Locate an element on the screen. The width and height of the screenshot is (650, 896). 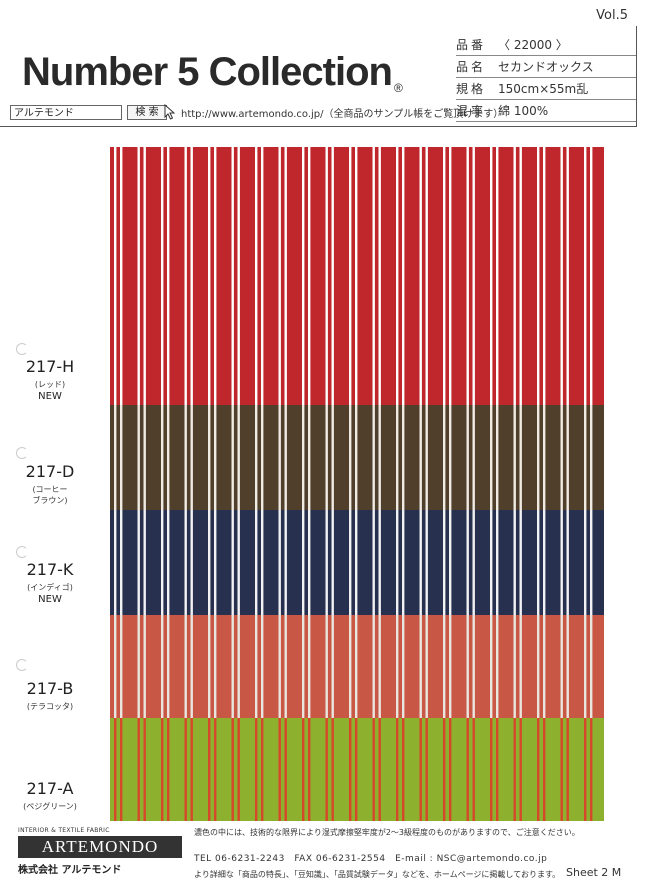
sample-color-name: (インディゴ) is located at coordinates (50, 587).